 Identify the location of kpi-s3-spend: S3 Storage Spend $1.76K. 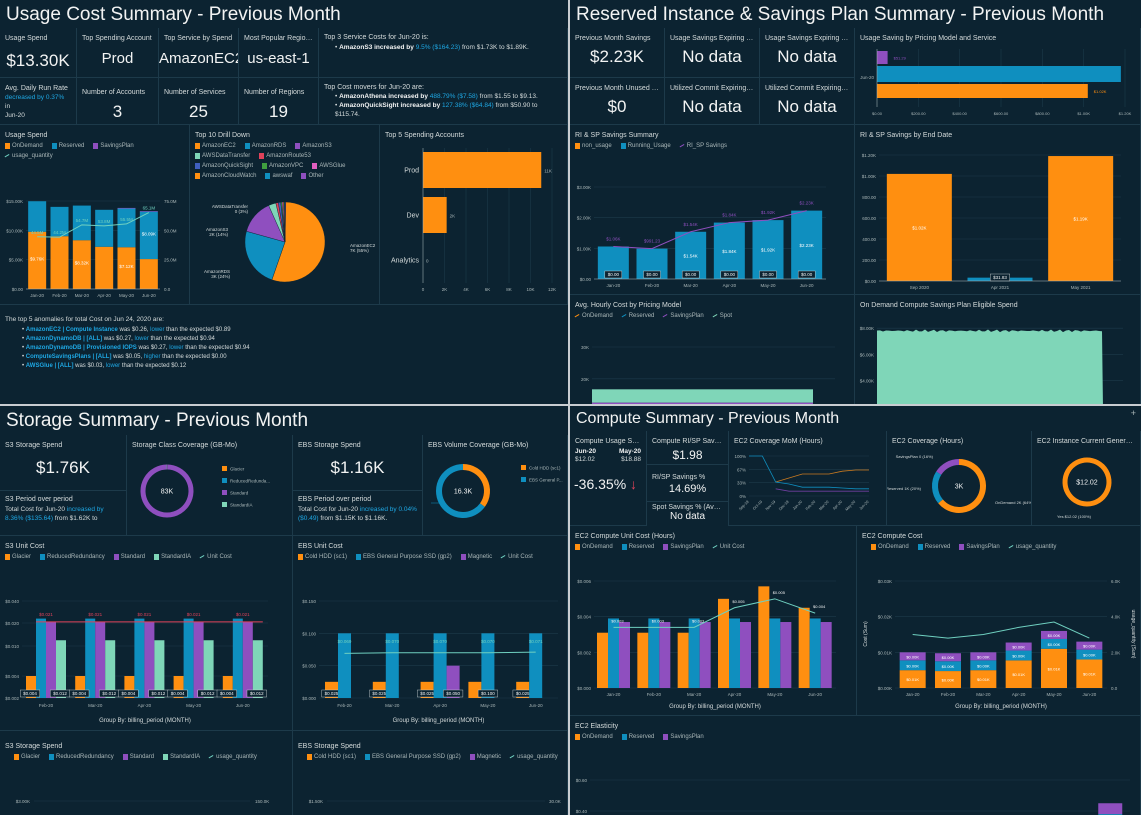
(63, 463).